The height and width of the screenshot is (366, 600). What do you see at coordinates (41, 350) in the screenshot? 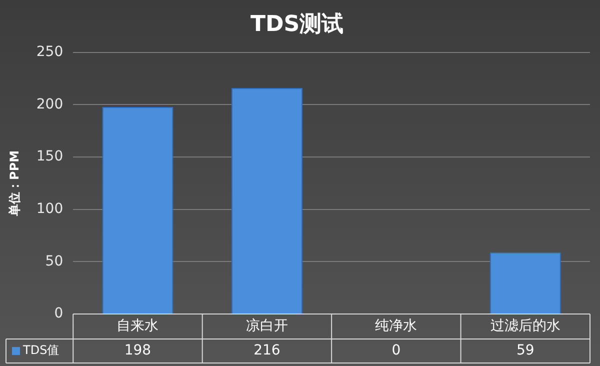
I see `legend-label: TDS值` at bounding box center [41, 350].